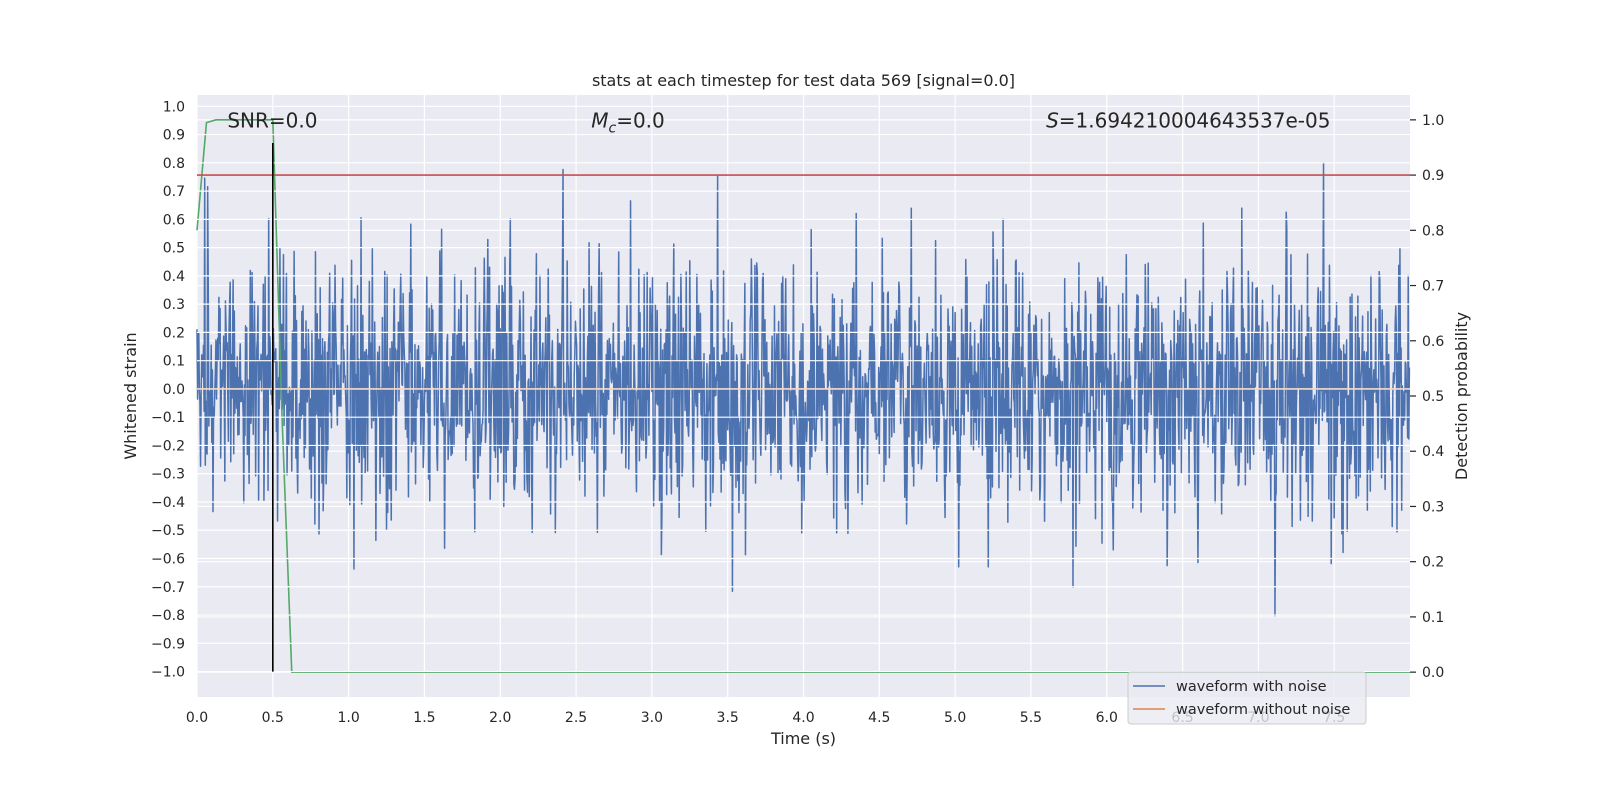  Describe the element at coordinates (879, 718) in the screenshot. I see `x-tick-label: 4.5` at that location.